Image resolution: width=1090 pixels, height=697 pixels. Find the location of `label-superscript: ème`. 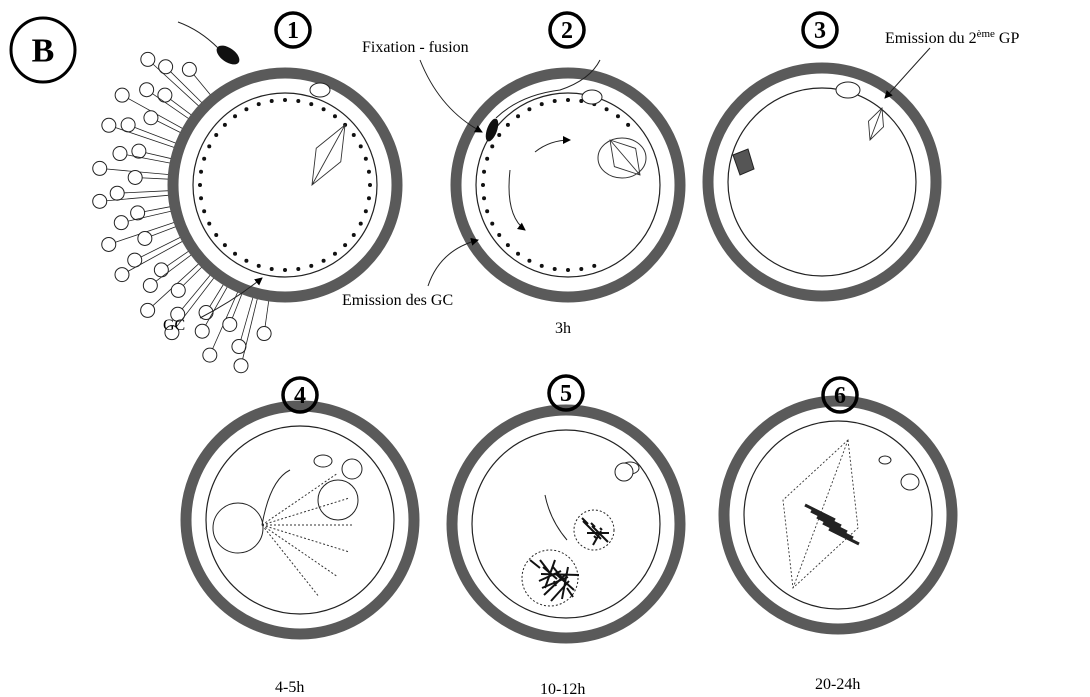

label-superscript: ème is located at coordinates (986, 34).